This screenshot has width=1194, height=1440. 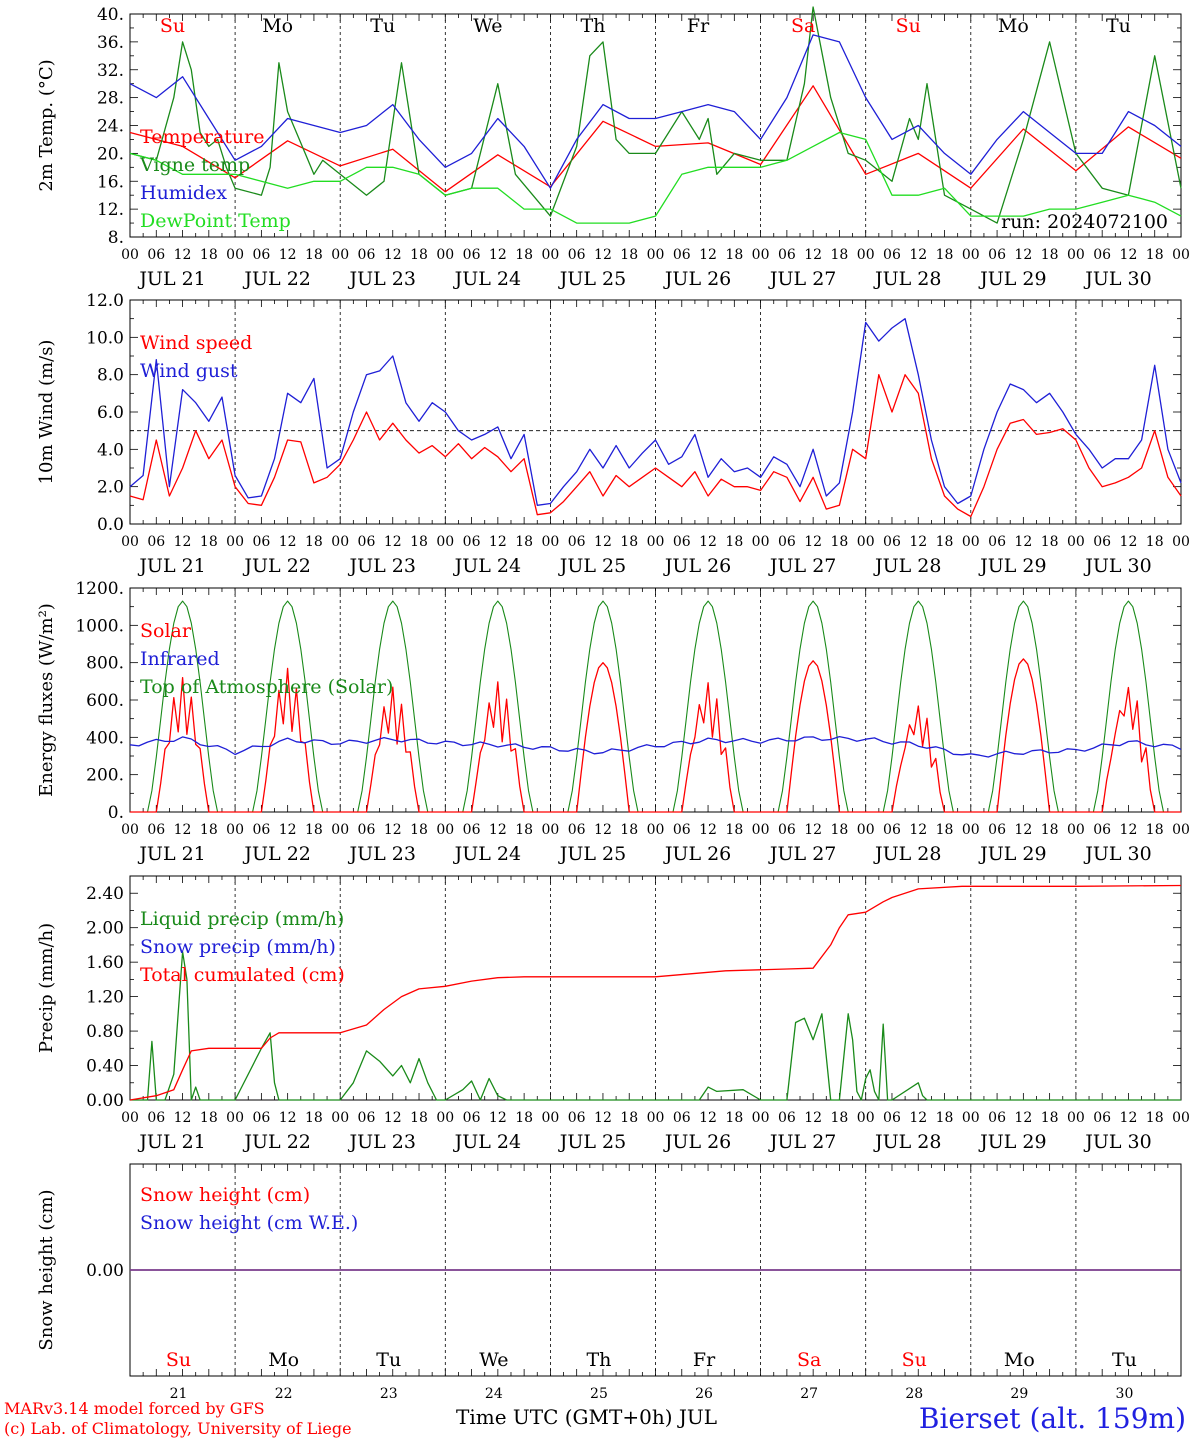 What do you see at coordinates (592, 854) in the screenshot?
I see `energy-date-label: JUL 25` at bounding box center [592, 854].